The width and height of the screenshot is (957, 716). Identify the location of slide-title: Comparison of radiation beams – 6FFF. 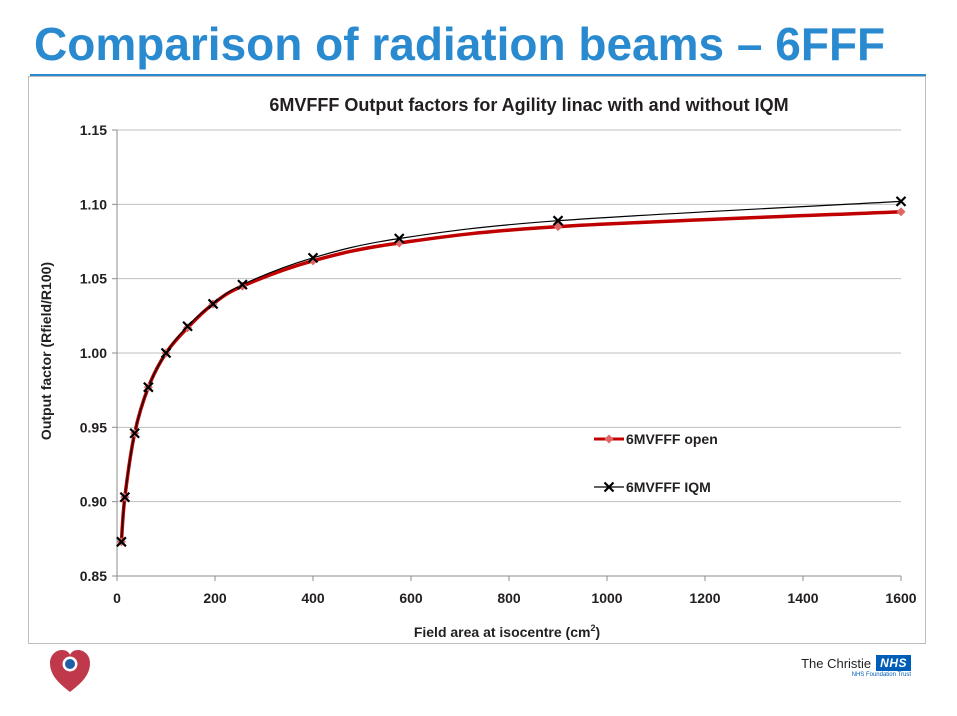
(460, 44).